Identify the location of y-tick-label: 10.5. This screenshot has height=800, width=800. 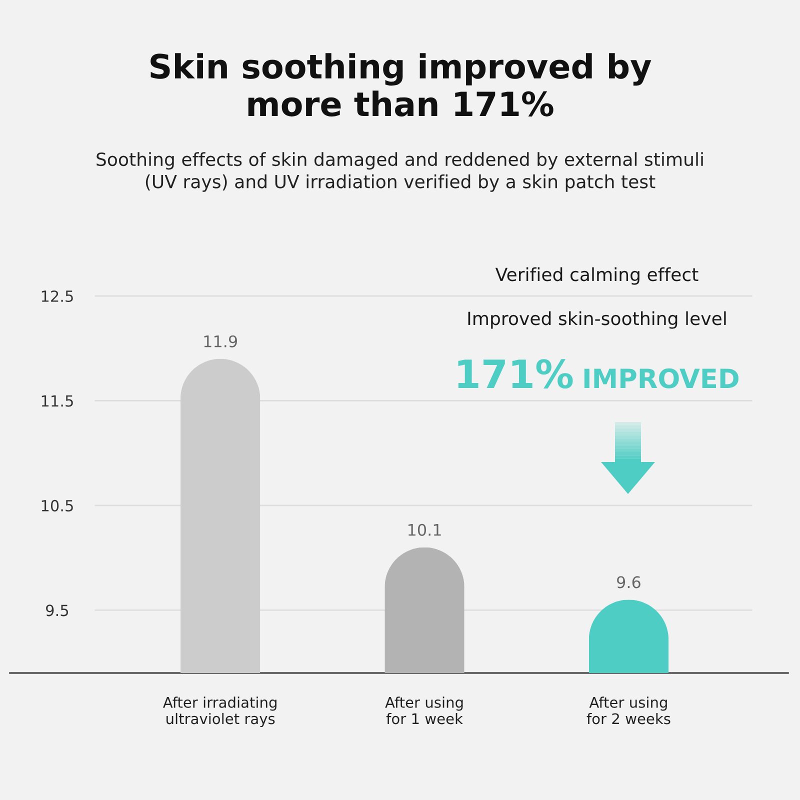
(57, 506).